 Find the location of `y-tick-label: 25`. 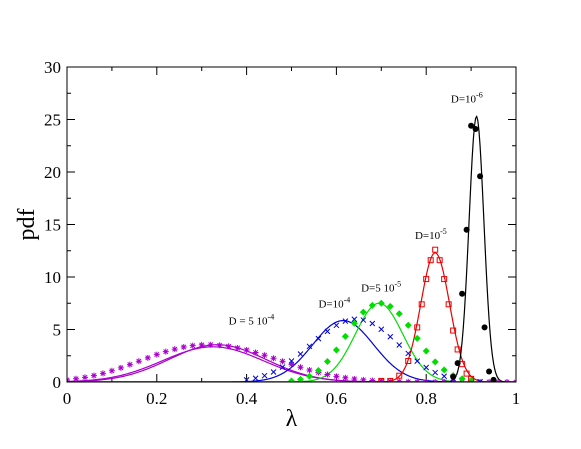

y-tick-label: 25 is located at coordinates (52, 120).